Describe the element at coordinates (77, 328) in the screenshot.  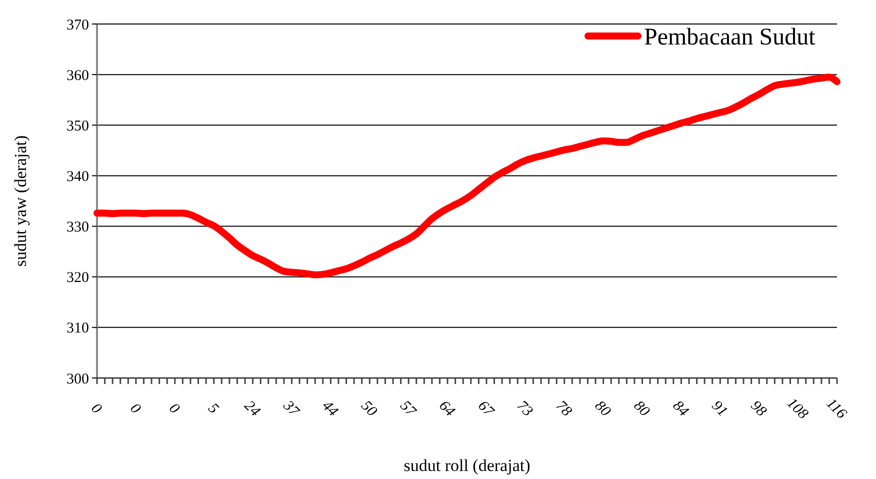
I see `y-tick-label: 310` at that location.